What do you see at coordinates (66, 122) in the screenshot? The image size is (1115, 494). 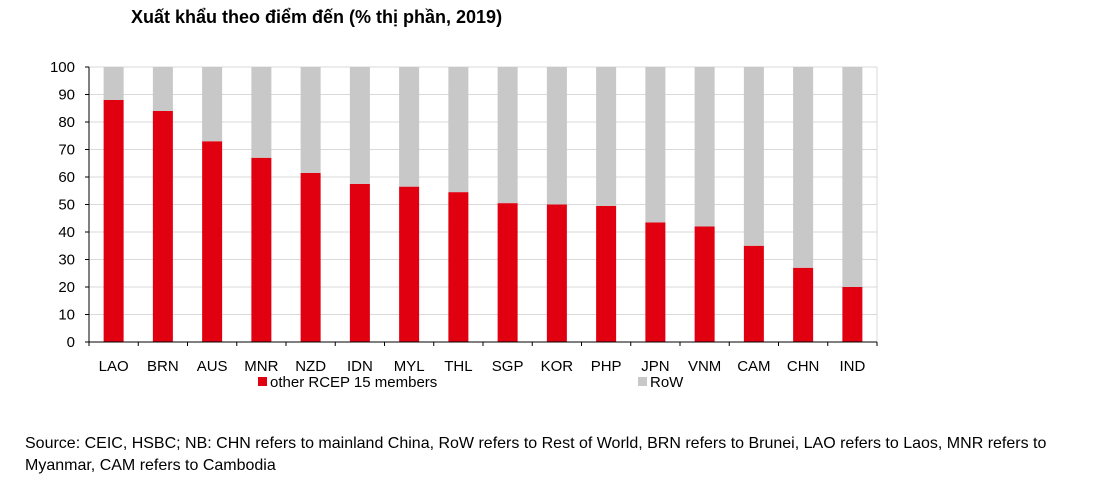 I see `y-tick-label: 80` at bounding box center [66, 122].